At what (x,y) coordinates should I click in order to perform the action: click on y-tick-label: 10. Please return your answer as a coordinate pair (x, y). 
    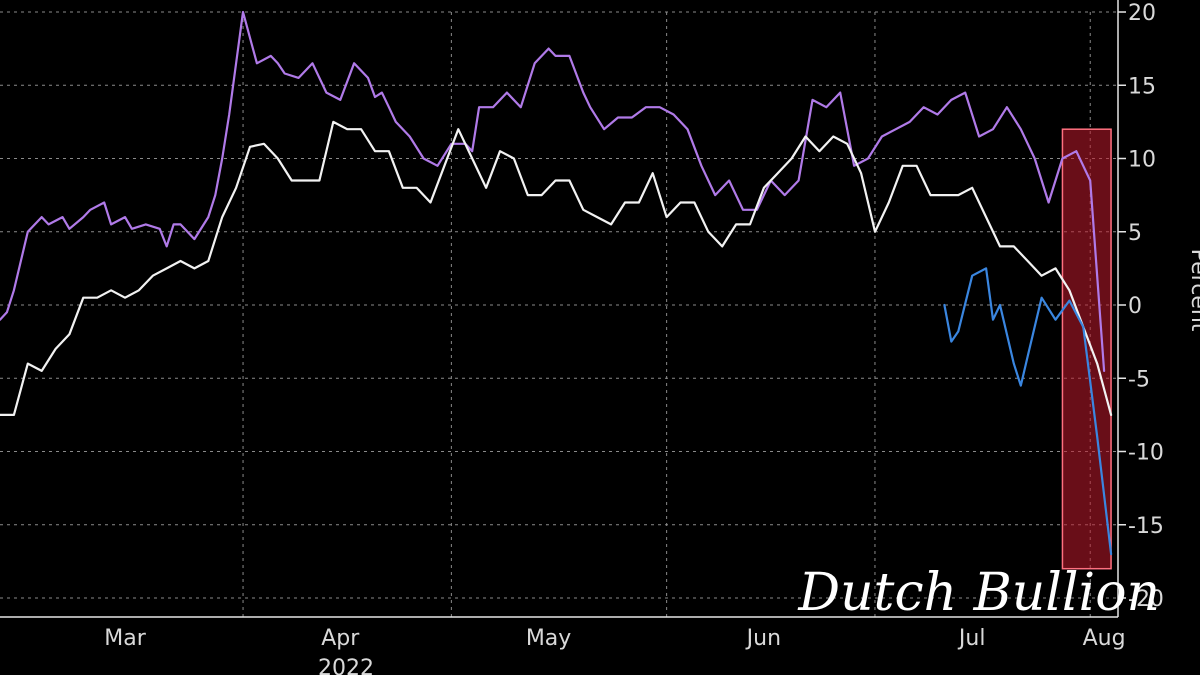
    Looking at the image, I should click on (1142, 160).